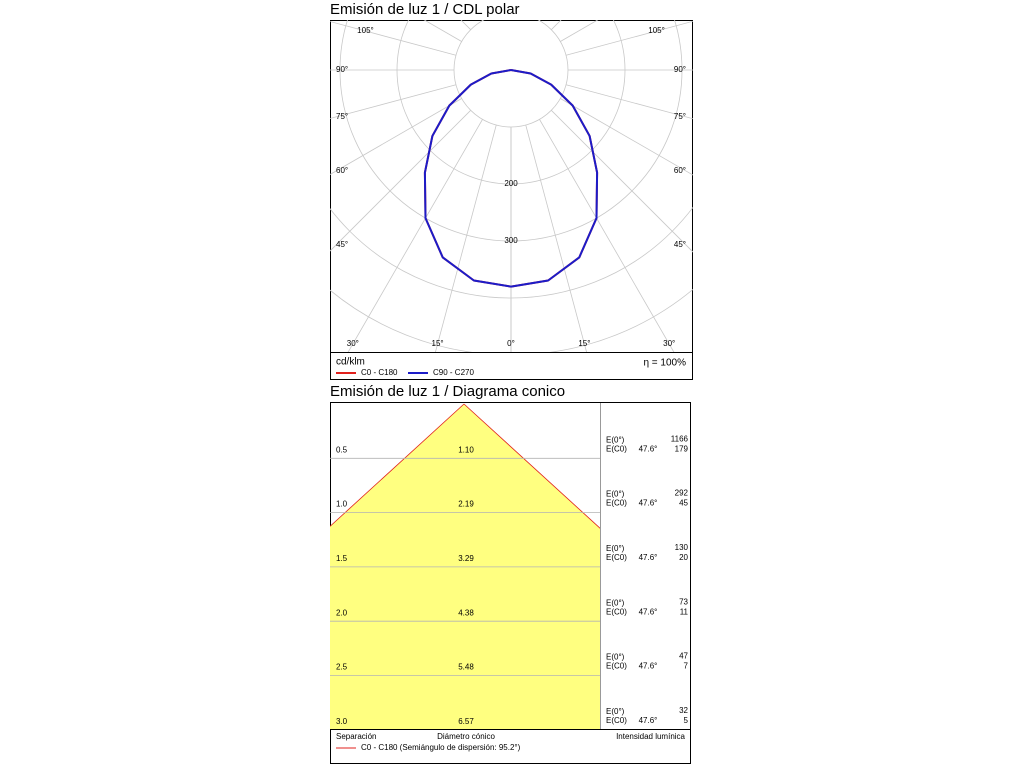  I want to click on ec0-value: 7, so click(686, 666).